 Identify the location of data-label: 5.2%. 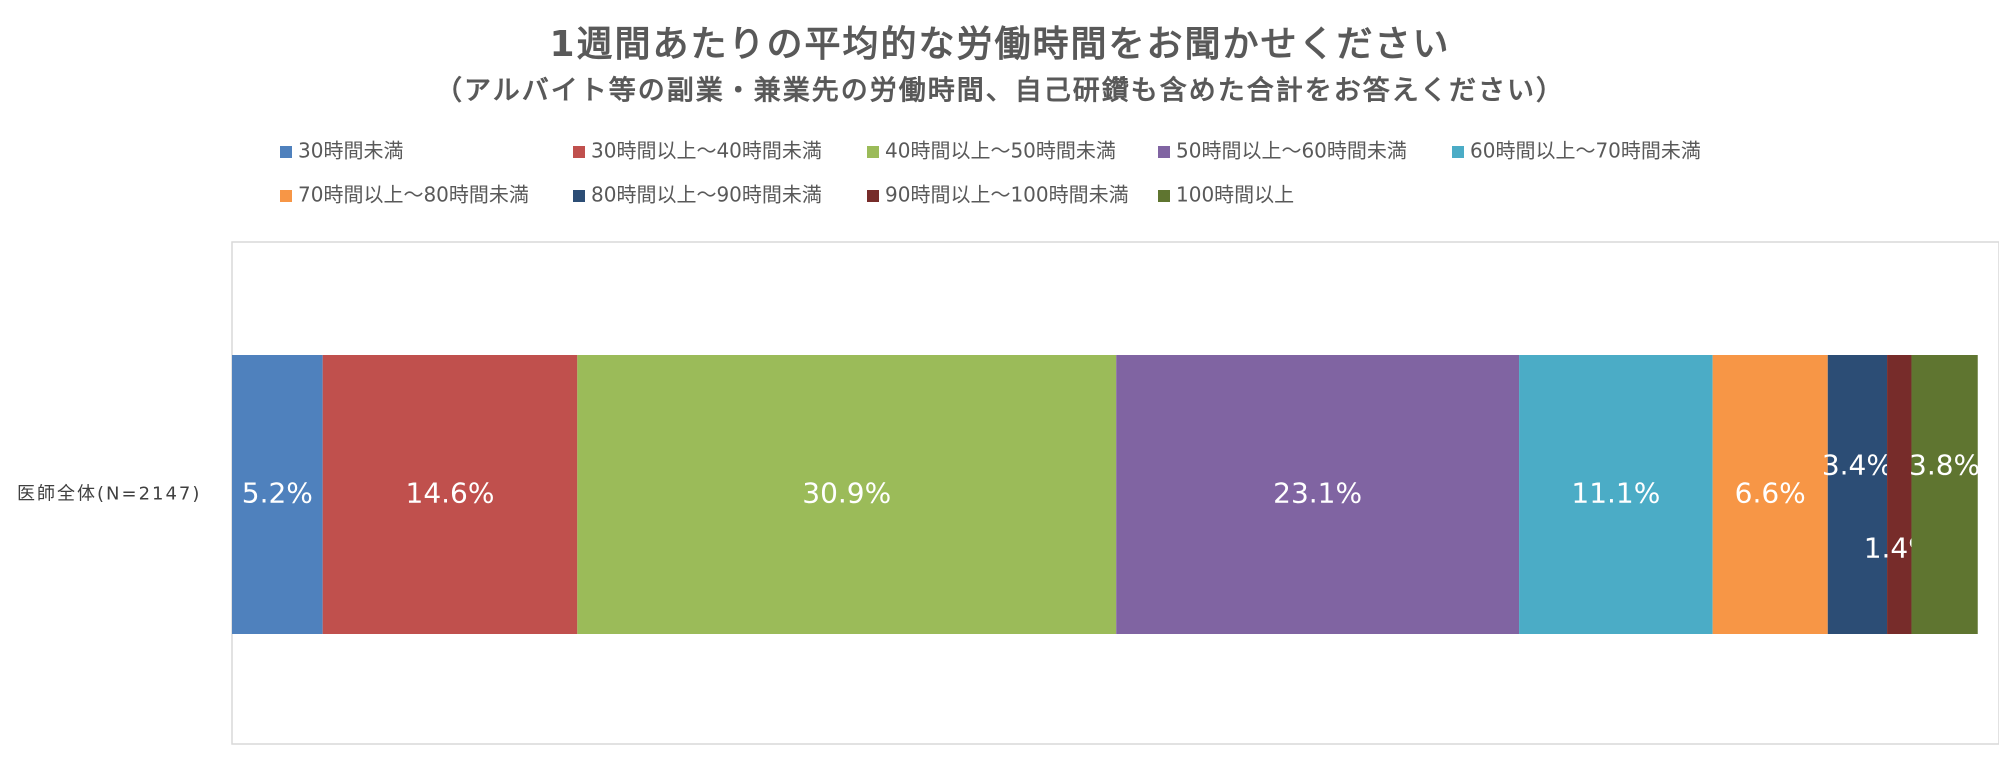
(277, 493).